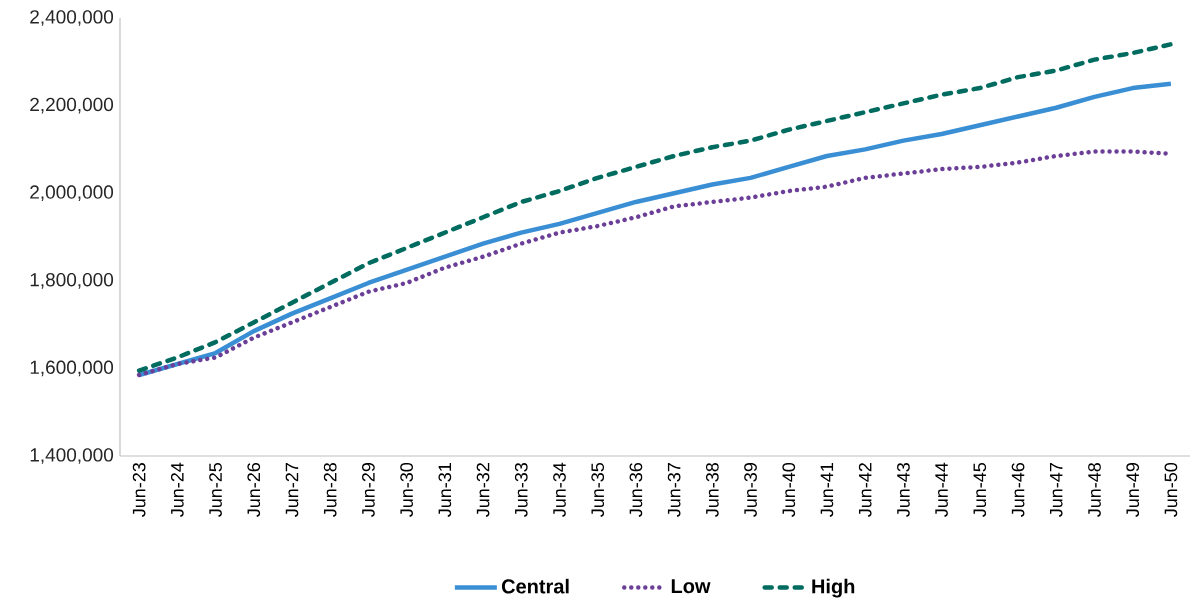 Image resolution: width=1203 pixels, height=601 pixels. Describe the element at coordinates (636, 490) in the screenshot. I see `x-tick-label: Jun-36` at that location.